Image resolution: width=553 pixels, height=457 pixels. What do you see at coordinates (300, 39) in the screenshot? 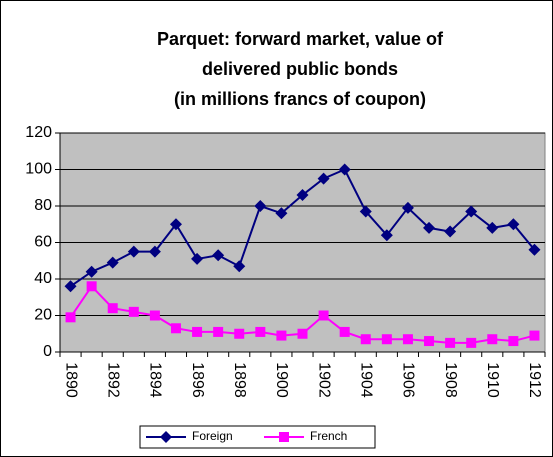
I see `title-line: Parquet: forward market, value of` at bounding box center [300, 39].